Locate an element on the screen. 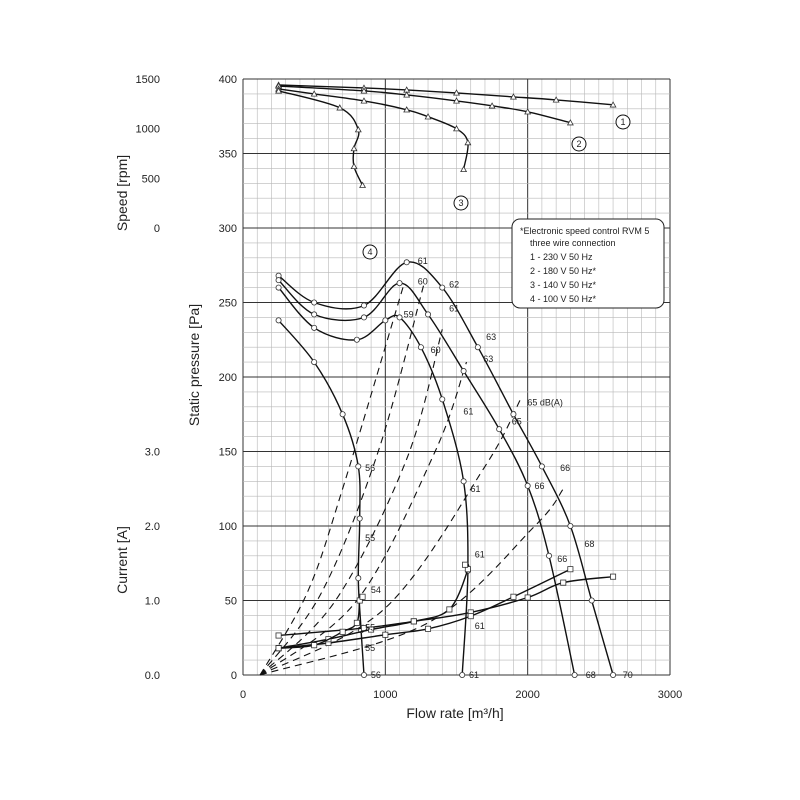 Image resolution: width=800 pixels, height=800 pixels. svg-text: 2 is located at coordinates (578, 144).